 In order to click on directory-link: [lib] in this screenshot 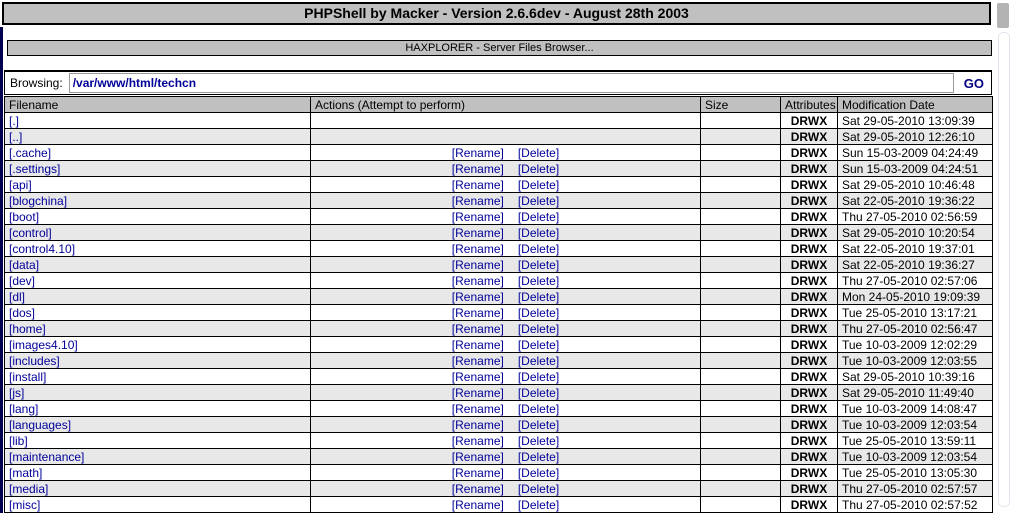, I will do `click(18, 440)`.